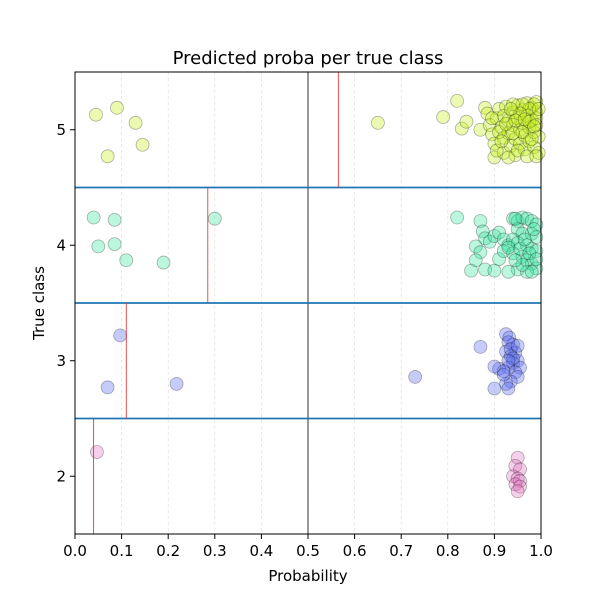 This screenshot has width=600, height=600. What do you see at coordinates (75, 551) in the screenshot?
I see `x-tick-label: 0.0` at bounding box center [75, 551].